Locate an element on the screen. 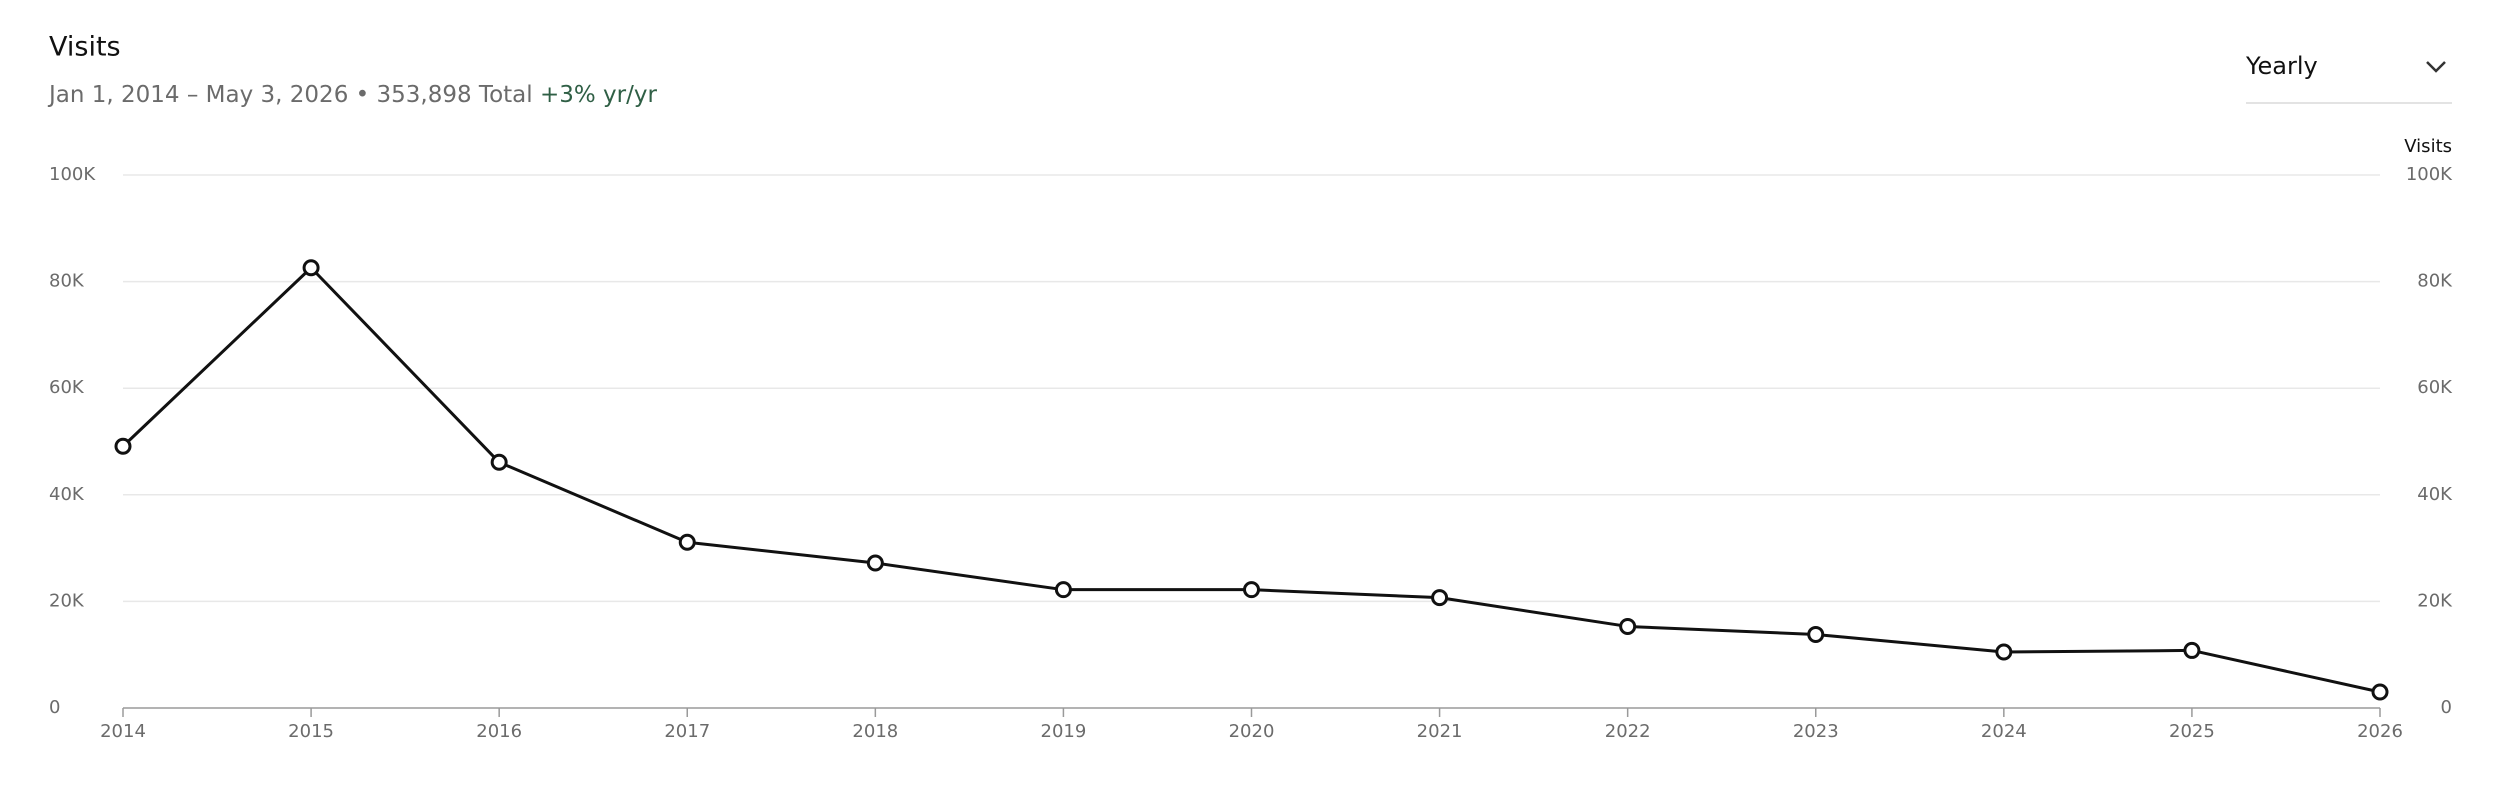 Image resolution: width=2500 pixels, height=810 pixels. x-tick-label: 2021 is located at coordinates (1440, 731).